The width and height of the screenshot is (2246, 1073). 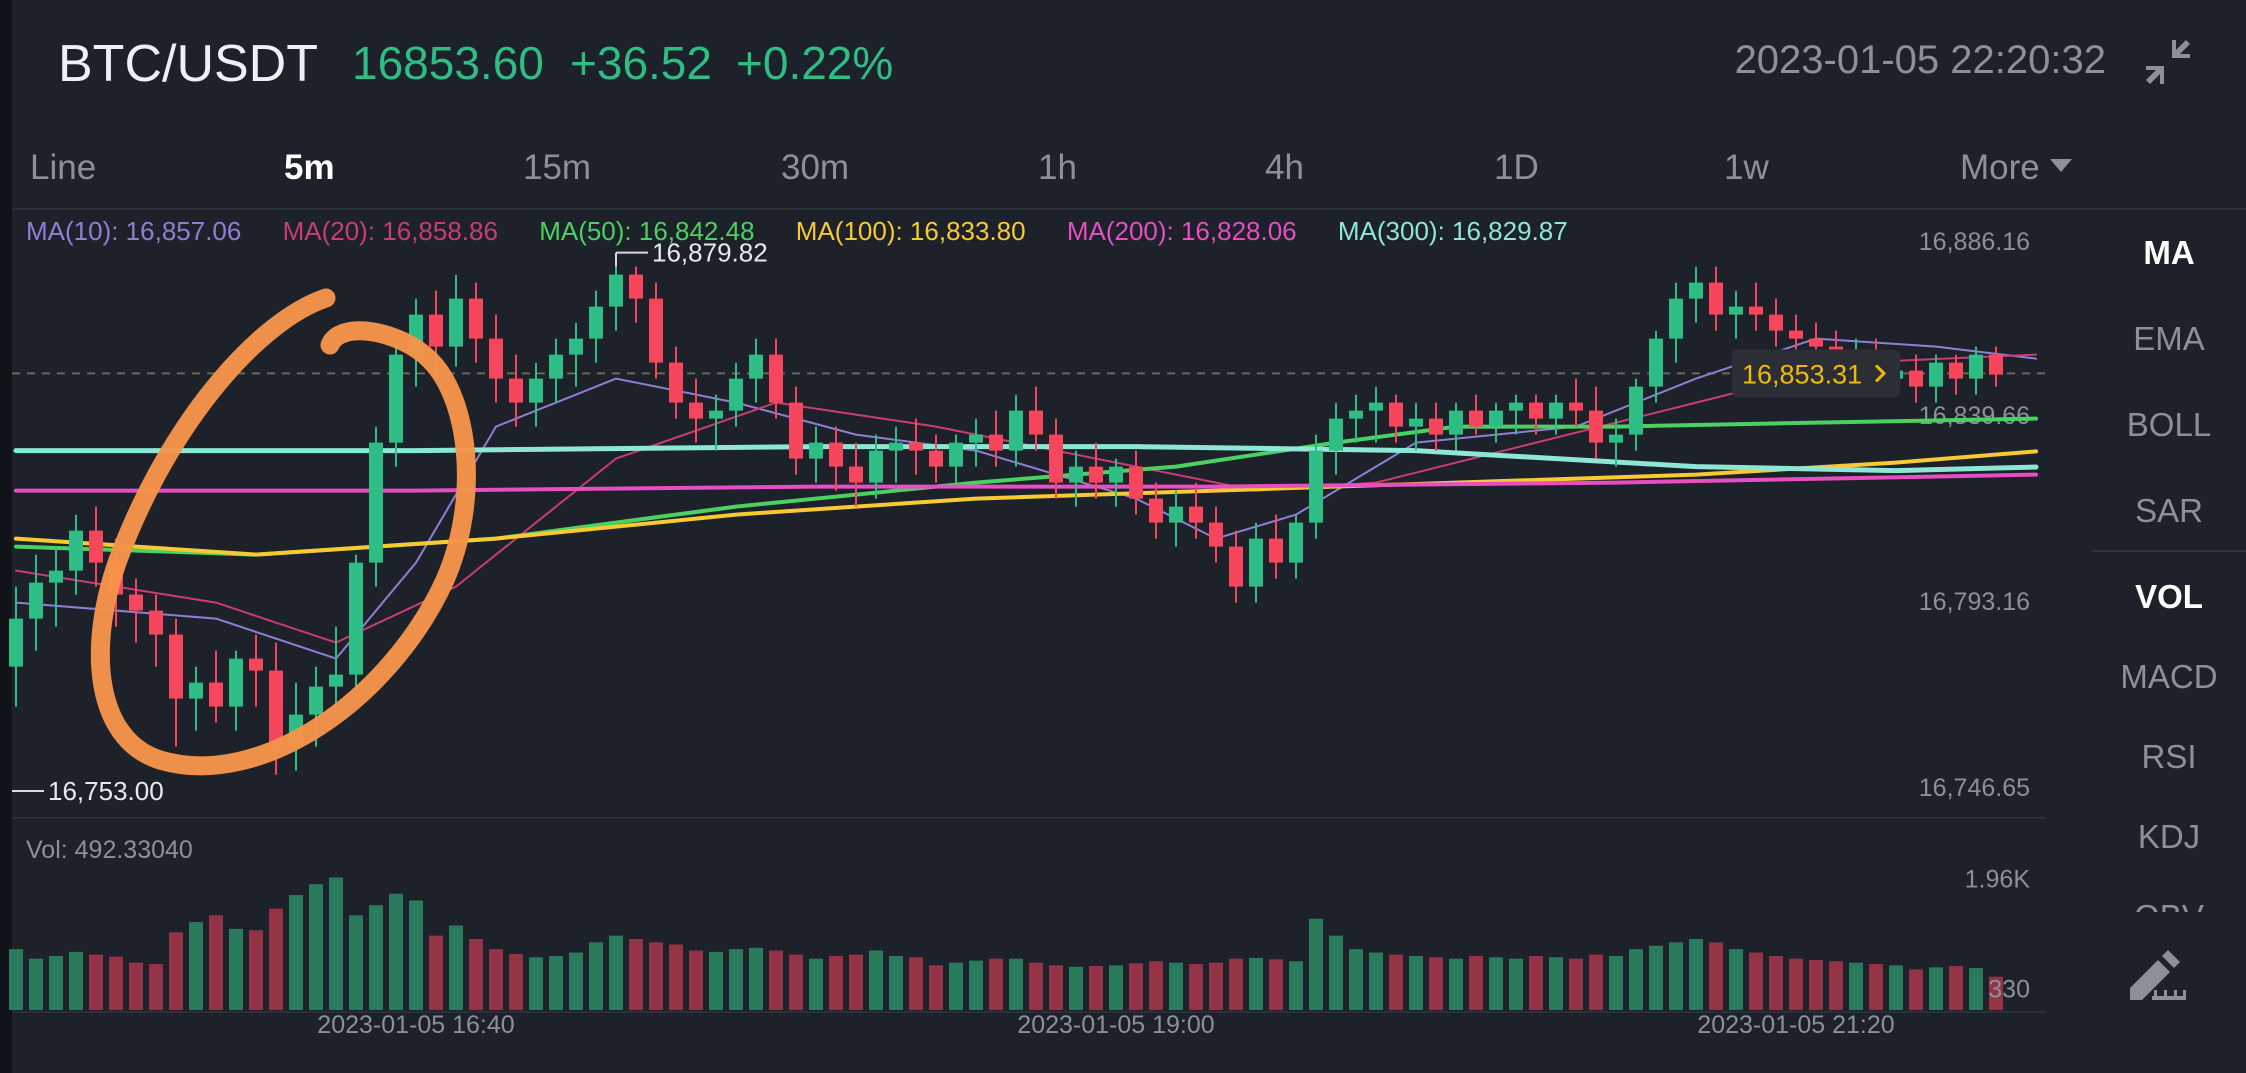 I want to click on tab-30m: 30m, so click(x=815, y=167).